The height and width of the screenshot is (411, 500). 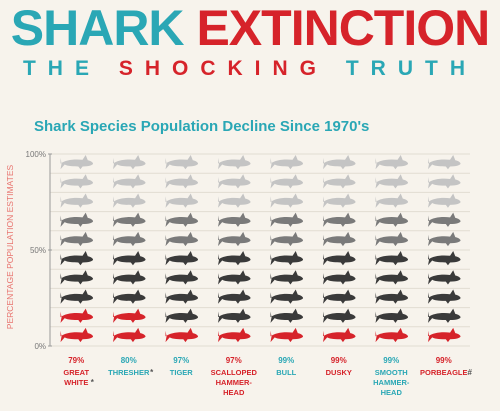 What do you see at coordinates (343, 28) in the screenshot?
I see `title-word-extinction: EXTINCTION` at bounding box center [343, 28].